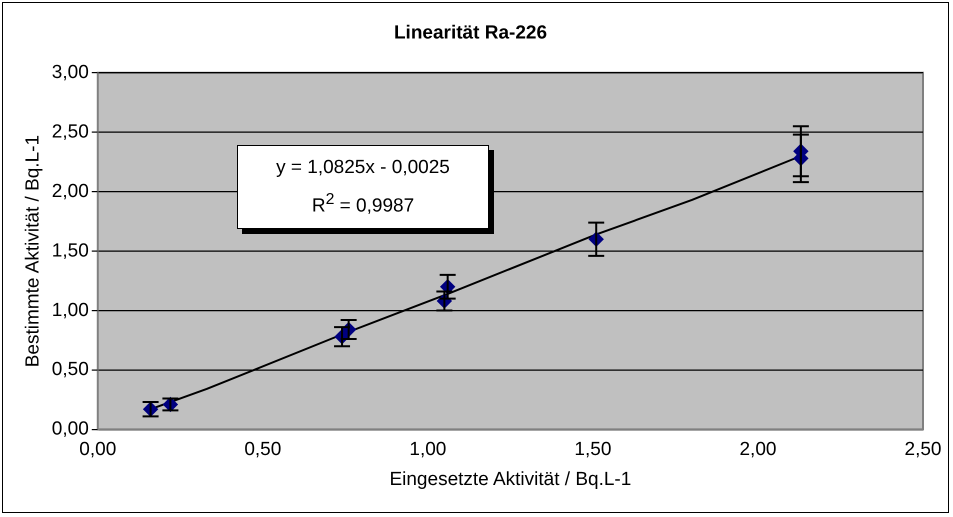  Describe the element at coordinates (70, 251) in the screenshot. I see `y-tick-label: 1,50` at that location.